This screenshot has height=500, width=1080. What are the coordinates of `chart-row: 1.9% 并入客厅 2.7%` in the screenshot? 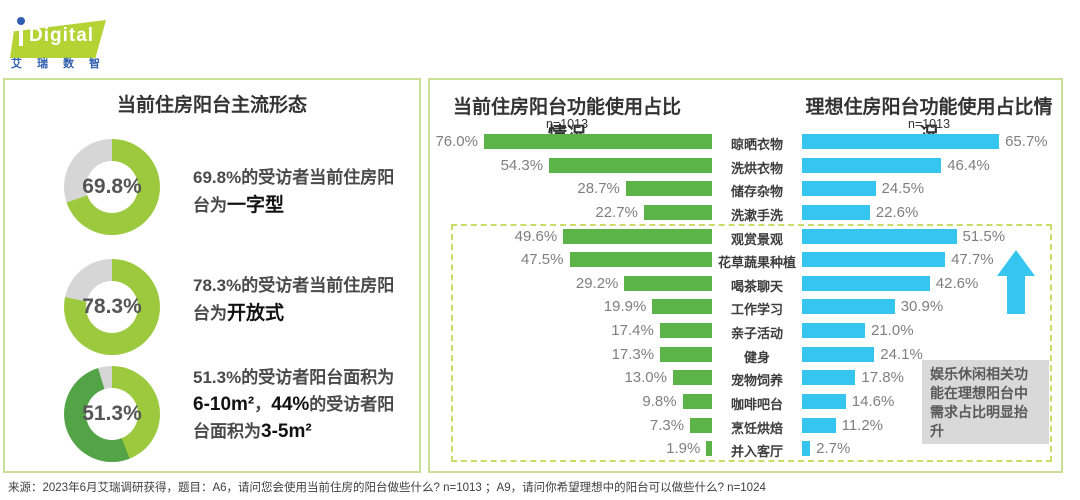 It's located at (747, 449).